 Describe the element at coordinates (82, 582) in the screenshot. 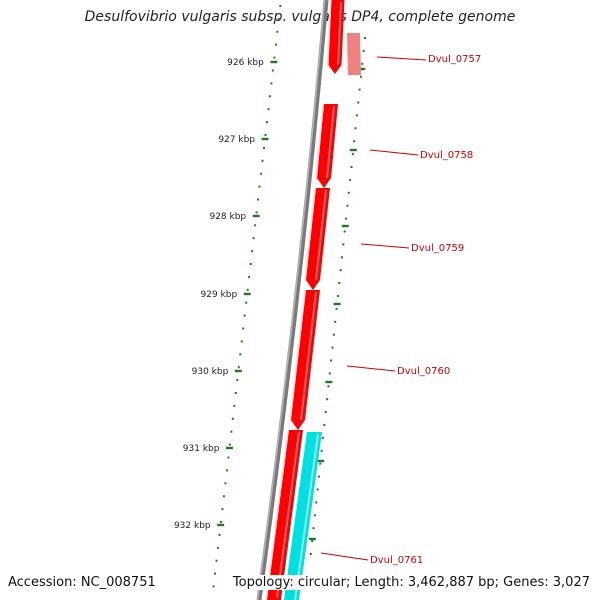

I see `accession-text: Accession: NC_008751` at that location.